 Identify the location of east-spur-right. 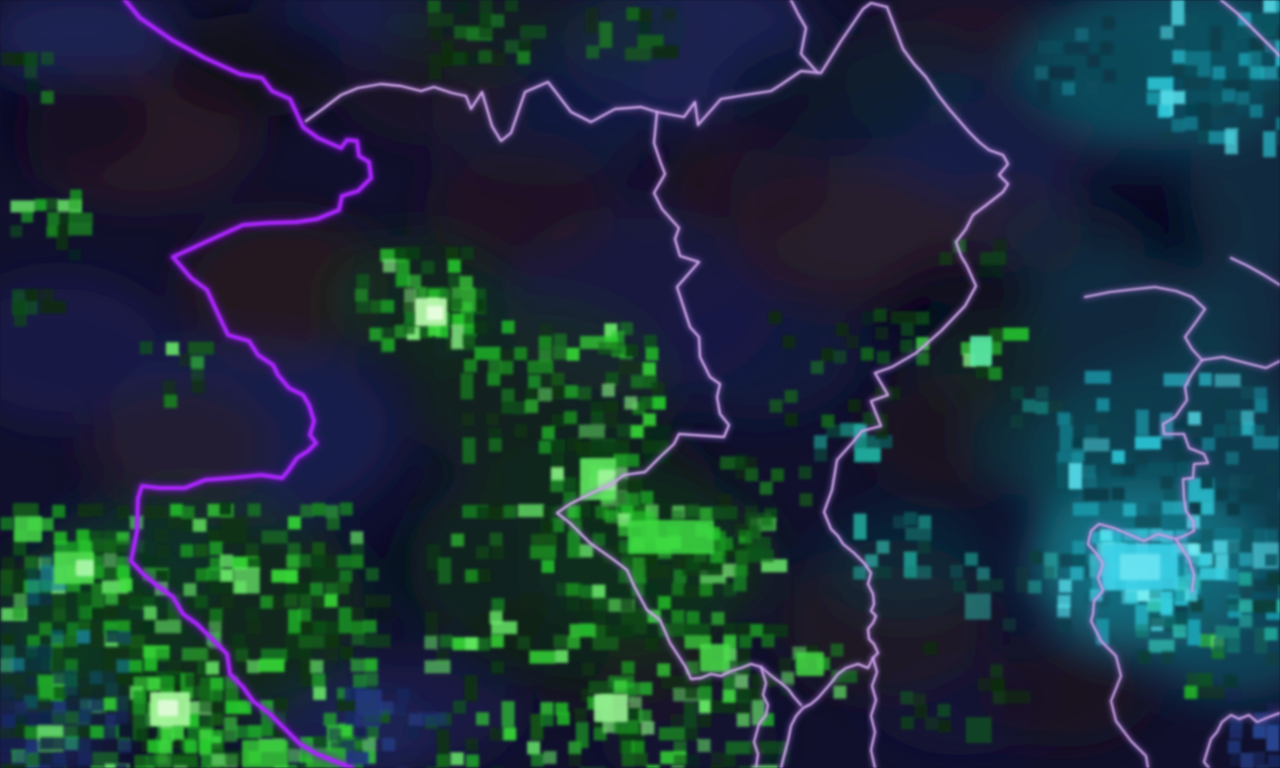
(1240, 362).